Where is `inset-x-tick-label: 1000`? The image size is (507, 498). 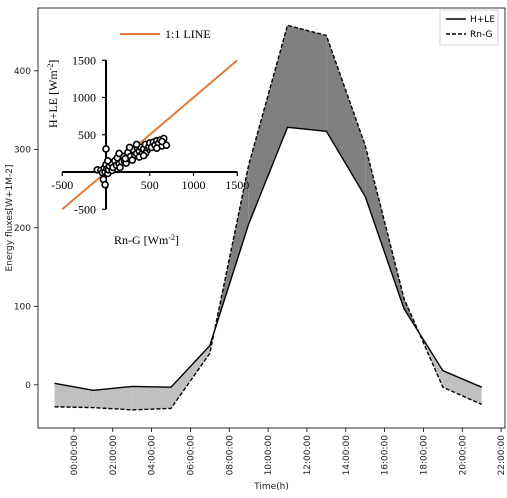
inset-x-tick-label: 1000 is located at coordinates (194, 185).